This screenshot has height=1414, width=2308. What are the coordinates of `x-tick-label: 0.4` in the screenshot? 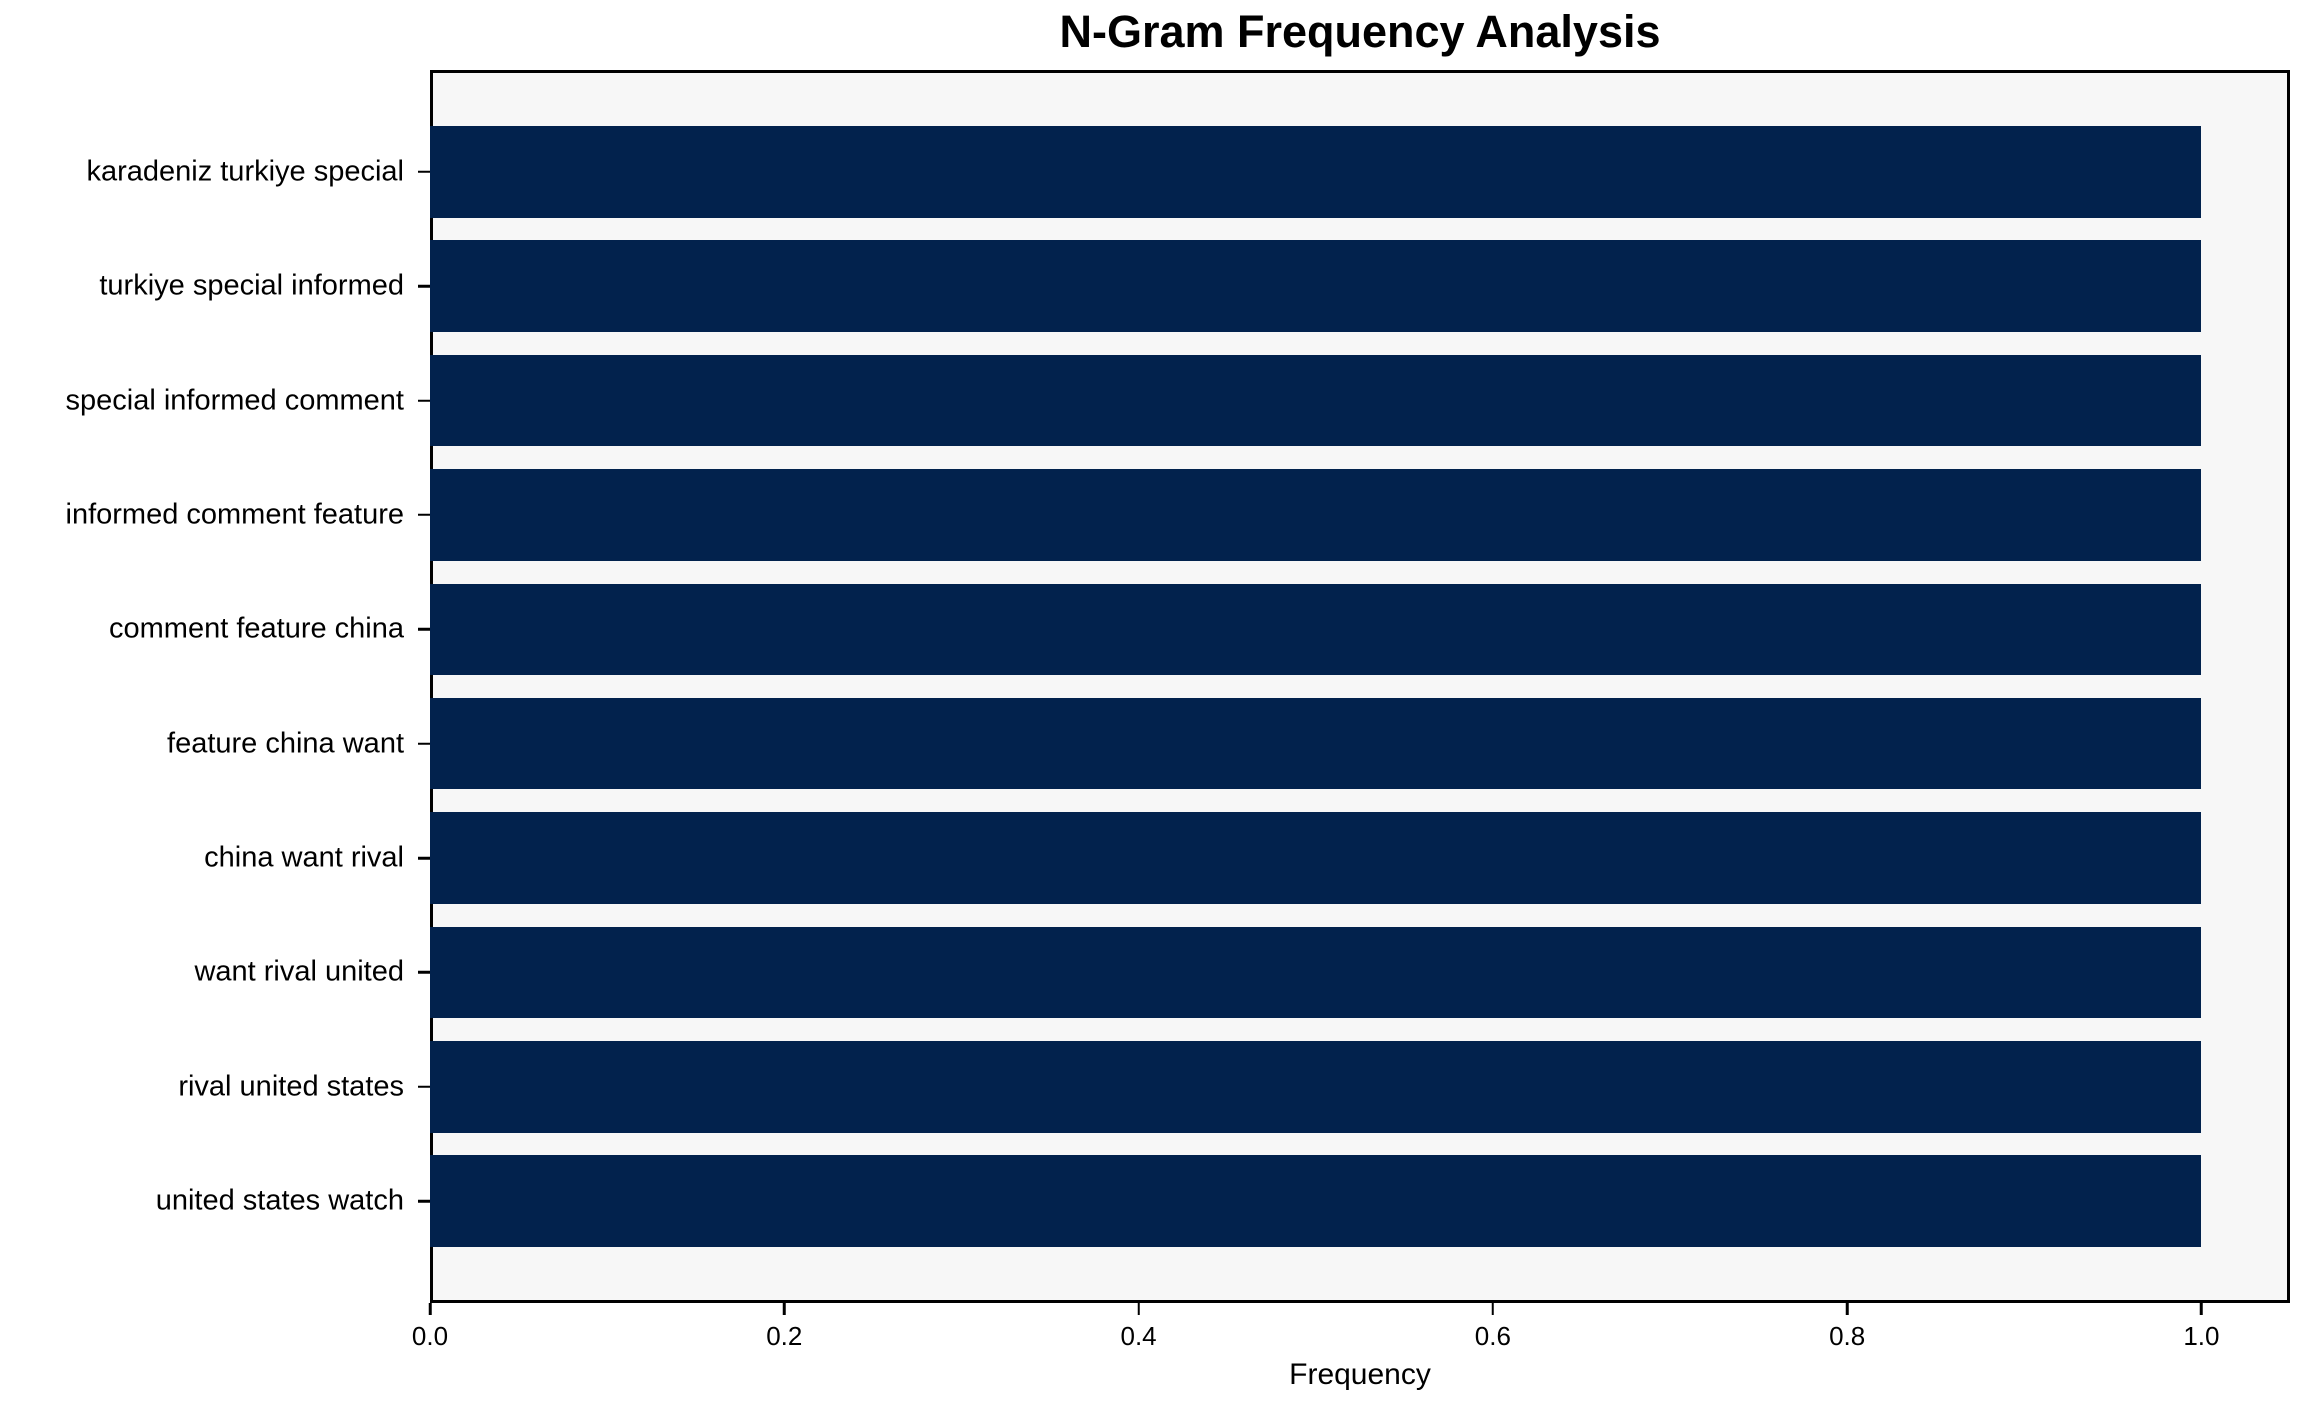 It's located at (1138, 1336).